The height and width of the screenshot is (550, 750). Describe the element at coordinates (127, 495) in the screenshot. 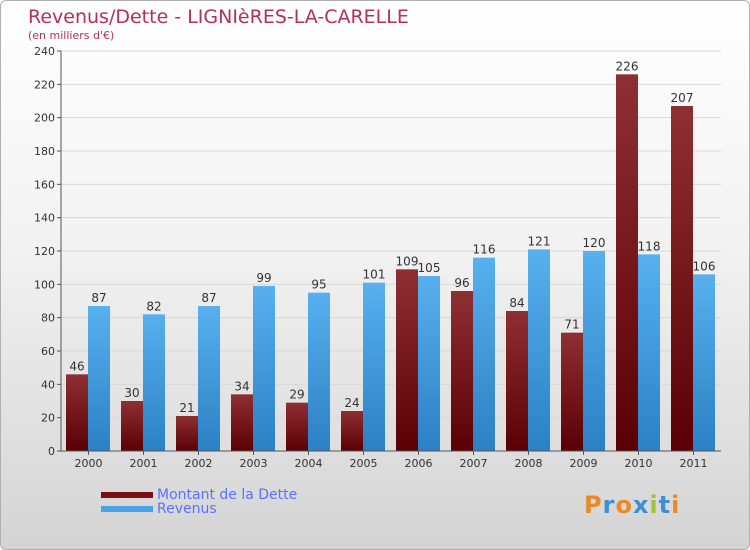

I see `legend-swatch-dette` at that location.